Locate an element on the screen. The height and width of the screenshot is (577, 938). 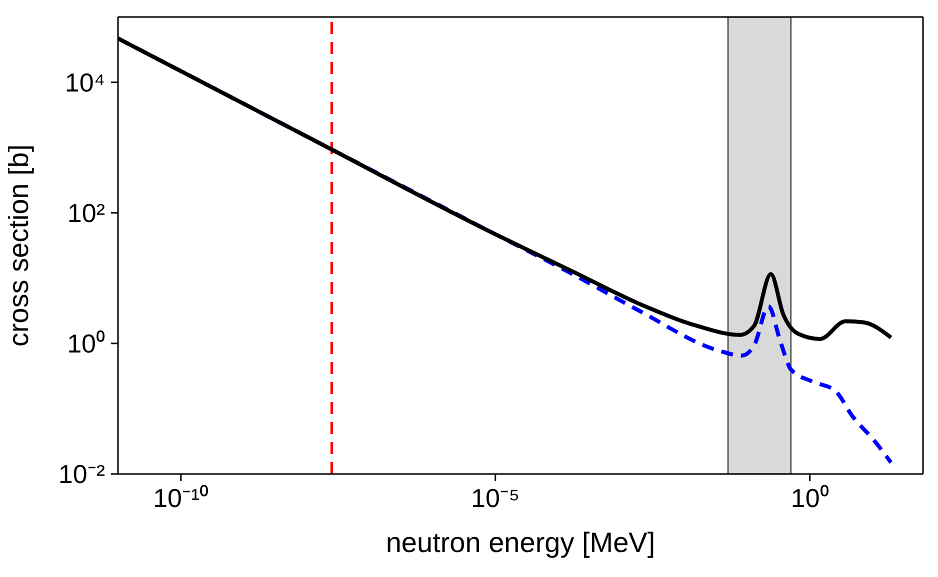
x-axis-title: neutron energy [MeV] is located at coordinates (521, 542).